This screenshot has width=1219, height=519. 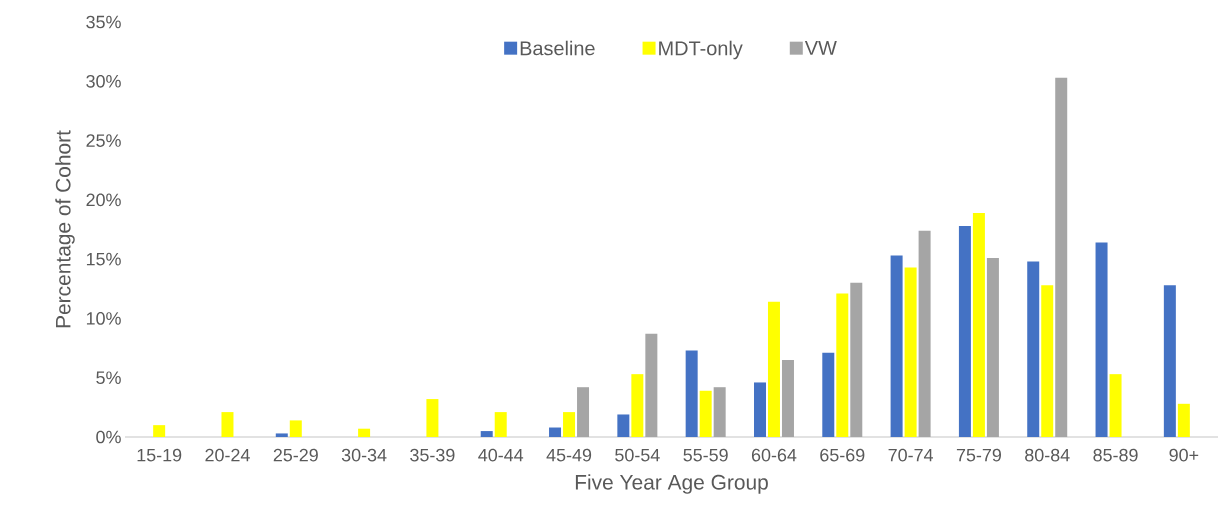 What do you see at coordinates (103, 140) in the screenshot?
I see `y-tick-label: 25%` at bounding box center [103, 140].